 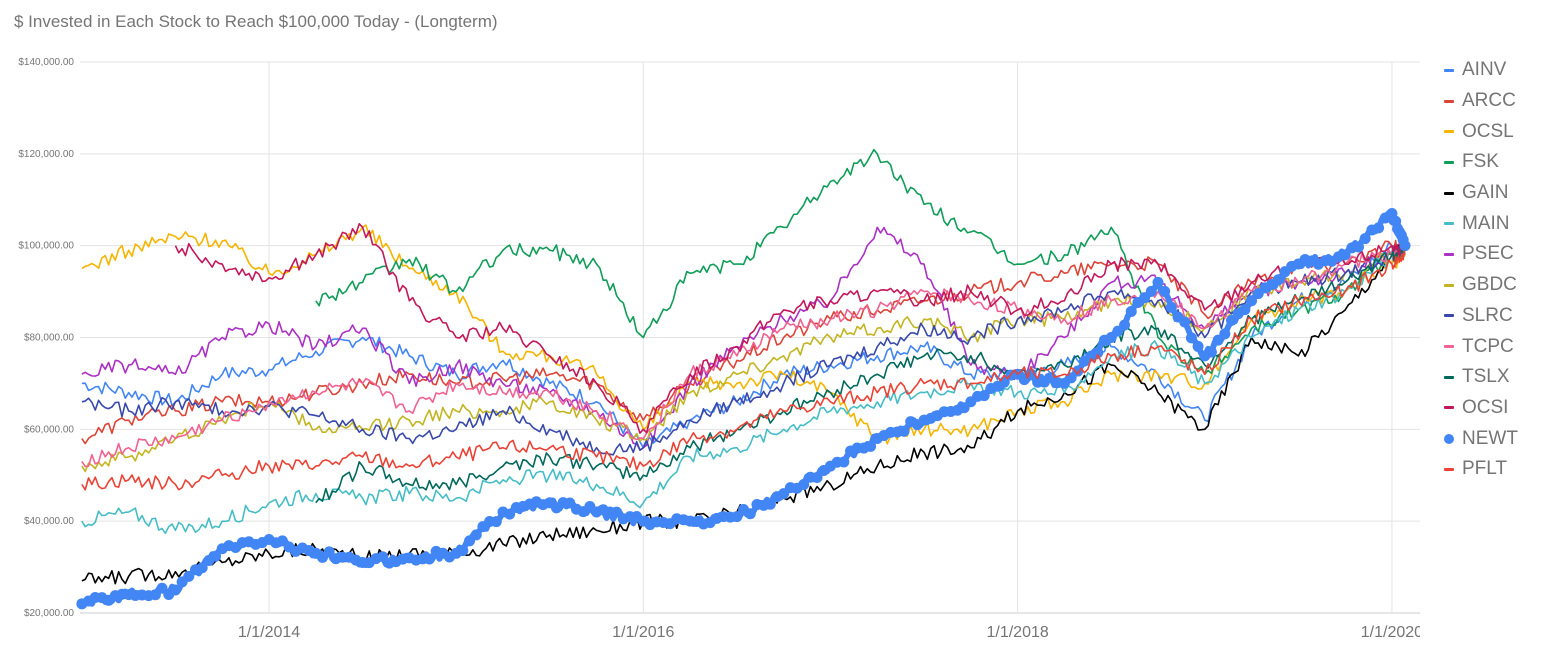 I want to click on legend-item-tslx: TSLX, so click(x=1481, y=377).